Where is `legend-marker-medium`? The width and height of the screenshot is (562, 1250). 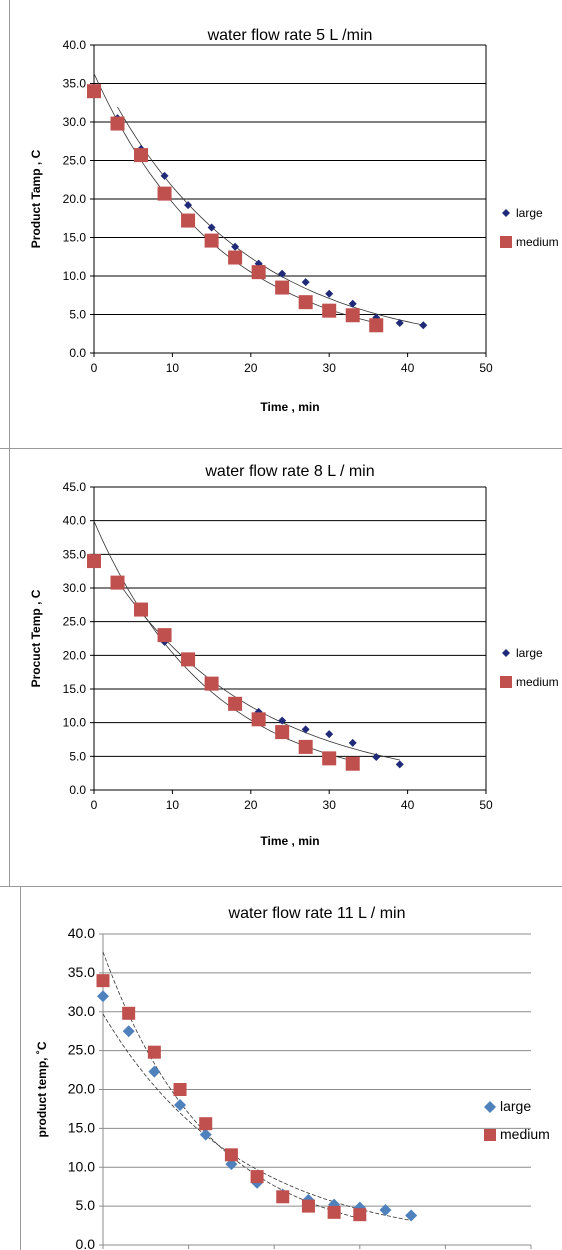 legend-marker-medium is located at coordinates (490, 1135).